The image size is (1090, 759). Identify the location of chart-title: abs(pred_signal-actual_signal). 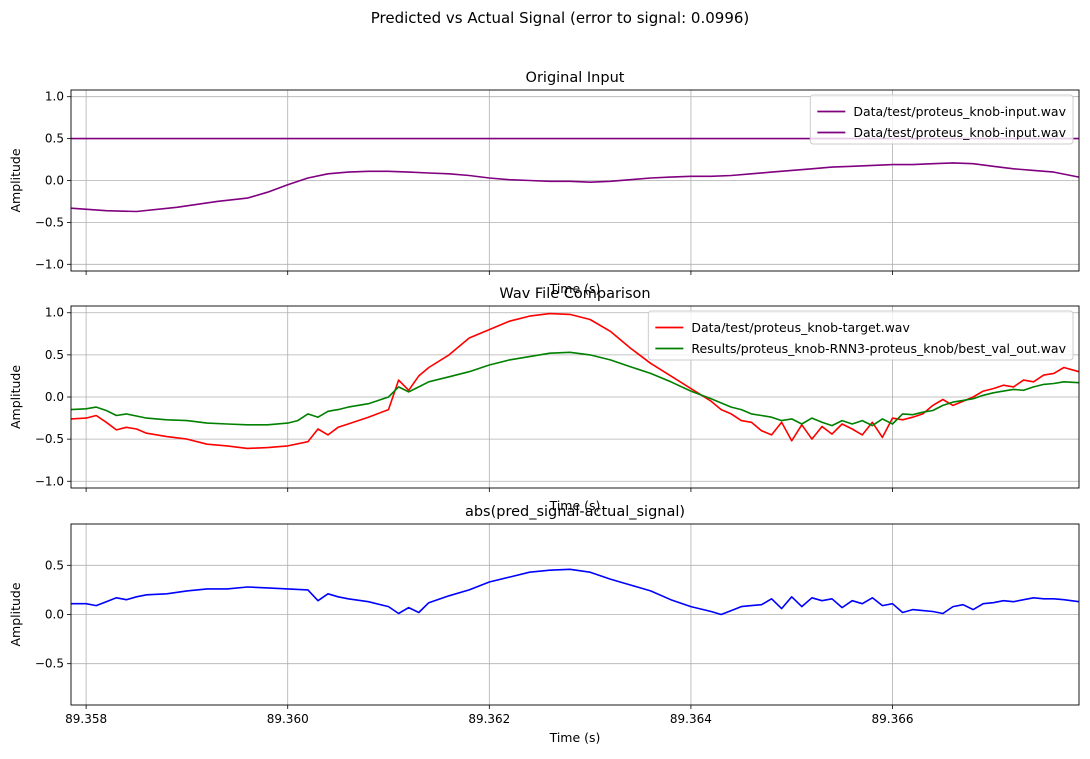
(575, 512).